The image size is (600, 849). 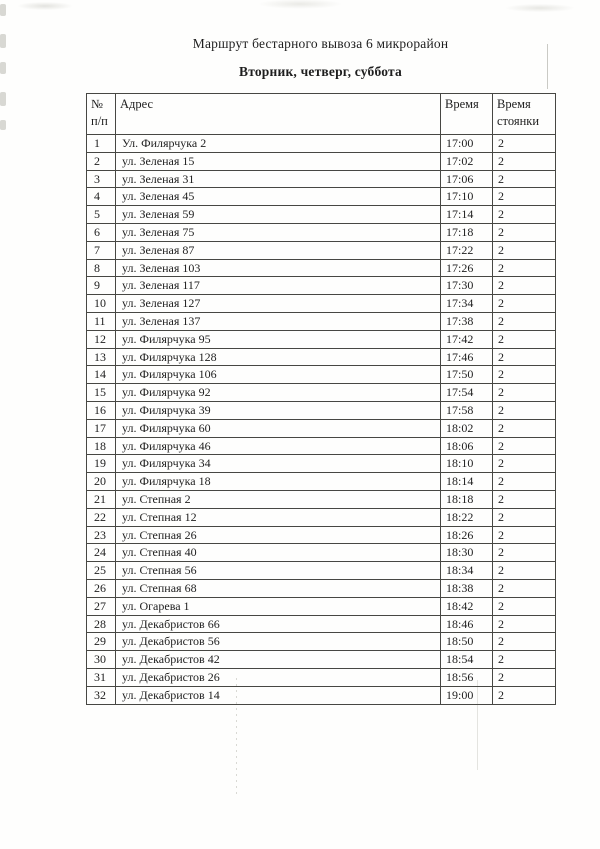 What do you see at coordinates (101, 179) in the screenshot?
I see `cell-num: 3` at bounding box center [101, 179].